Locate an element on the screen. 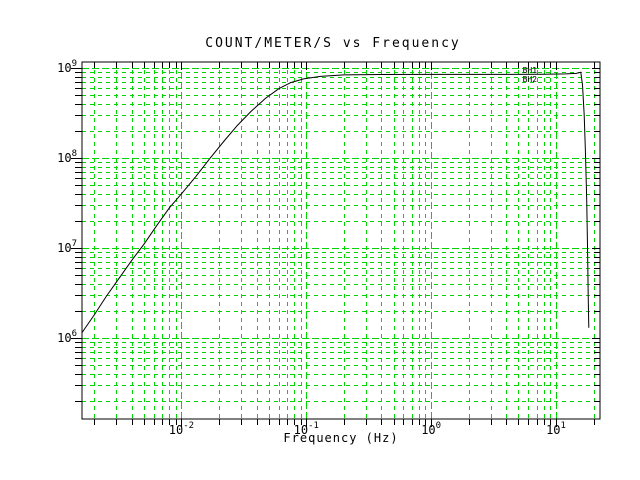  x-axis-label: Frequency (Hz) is located at coordinates (340, 438).